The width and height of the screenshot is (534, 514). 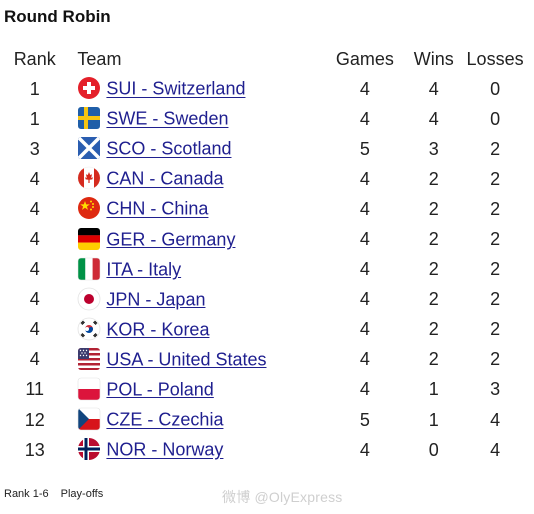 I want to click on team-link: SUI - Switzerland, so click(x=176, y=88).